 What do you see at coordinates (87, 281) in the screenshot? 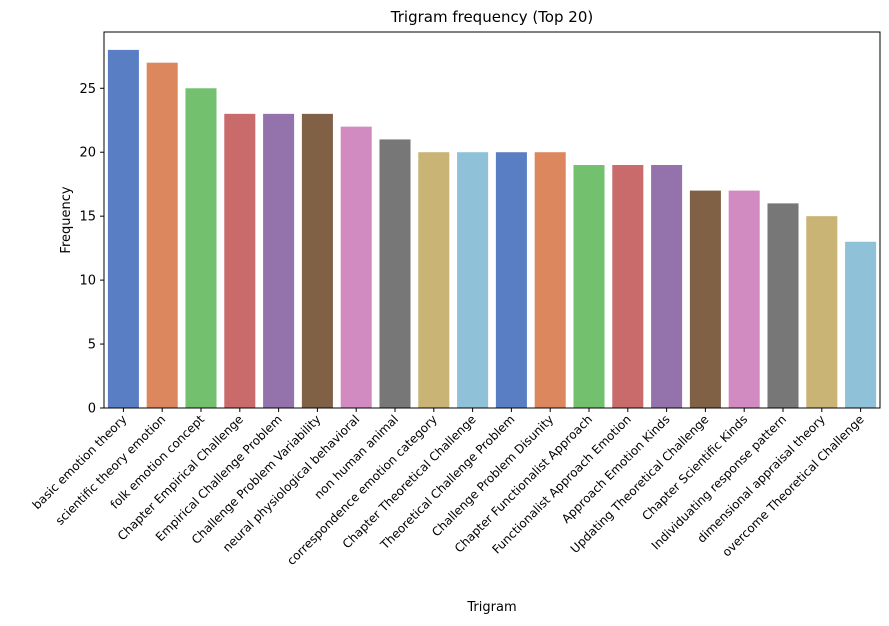
I see `y-tick-label: 10` at bounding box center [87, 281].